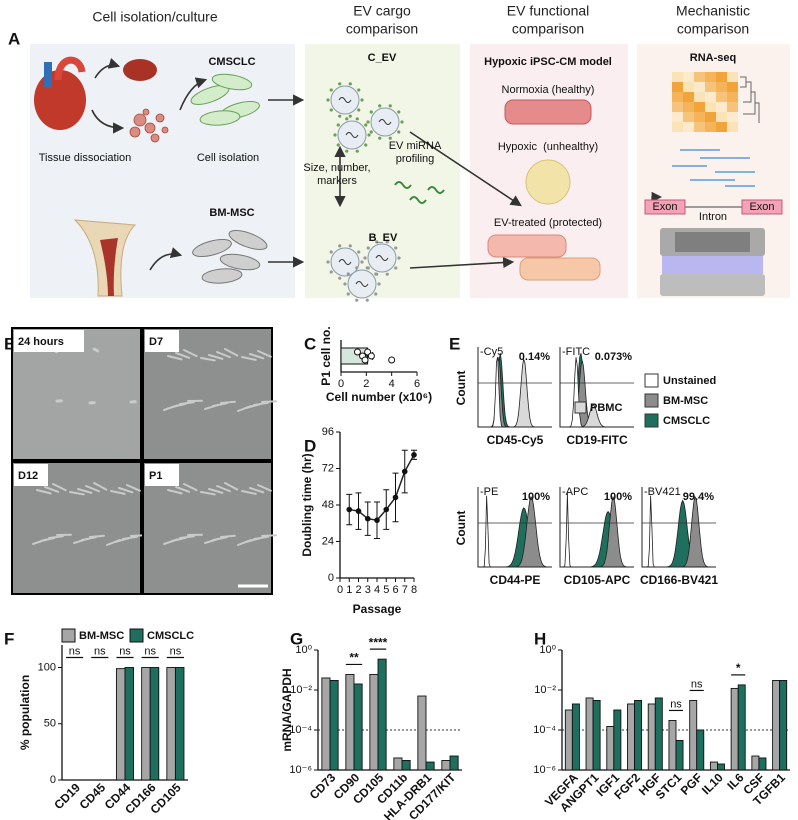 The image size is (798, 820). What do you see at coordinates (548, 11) in the screenshot?
I see `column-header: EV functional` at bounding box center [548, 11].